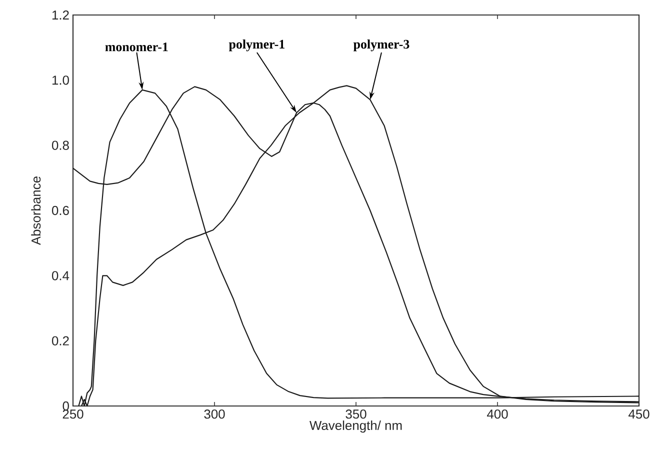 This screenshot has height=456, width=654. What do you see at coordinates (60, 211) in the screenshot?
I see `y-tick-label: 0.6` at bounding box center [60, 211].